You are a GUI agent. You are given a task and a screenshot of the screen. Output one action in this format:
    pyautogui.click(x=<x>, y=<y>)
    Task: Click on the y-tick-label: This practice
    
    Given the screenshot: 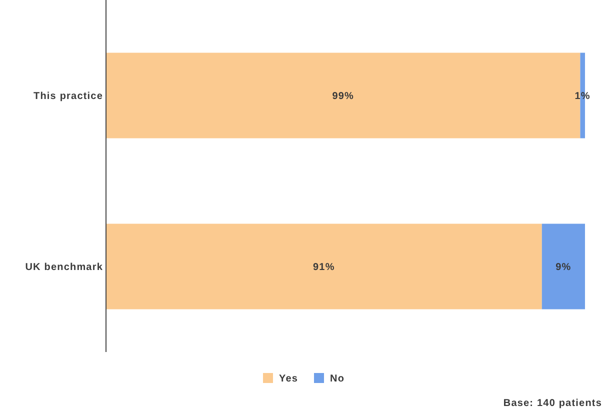 What is the action you would take?
    pyautogui.click(x=68, y=96)
    